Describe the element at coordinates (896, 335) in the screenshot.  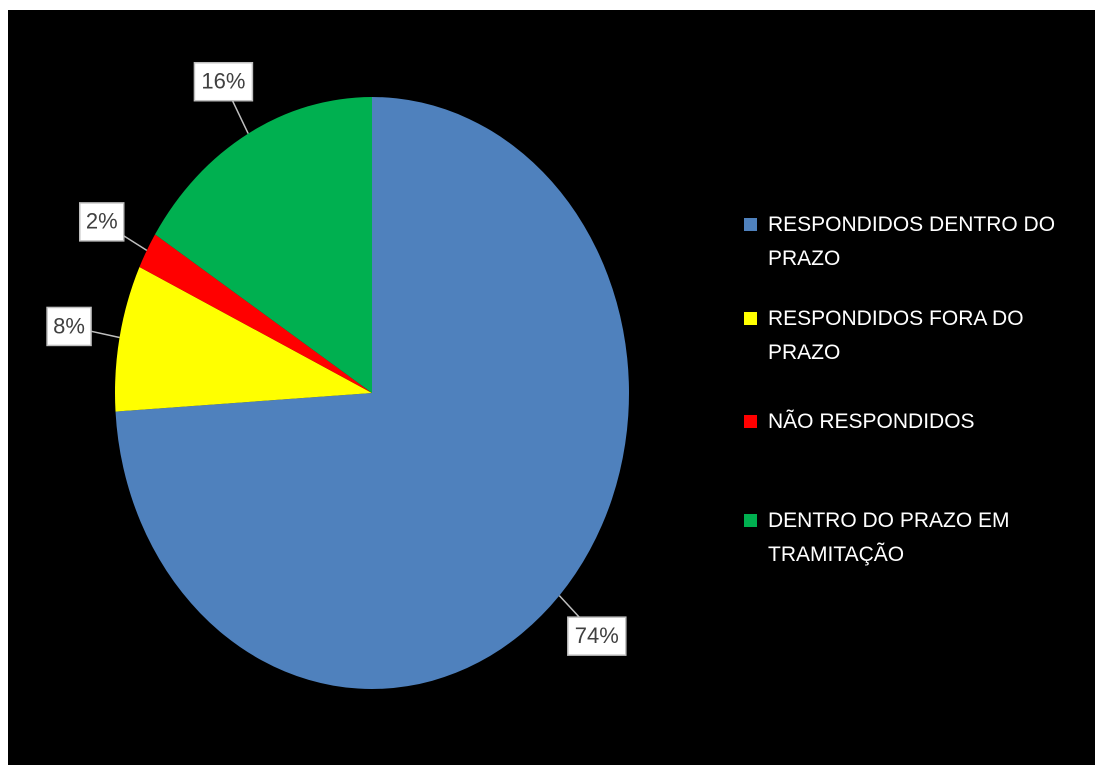
I see `legend-label: RESPONDIDOS FORA DO PRAZO` at that location.